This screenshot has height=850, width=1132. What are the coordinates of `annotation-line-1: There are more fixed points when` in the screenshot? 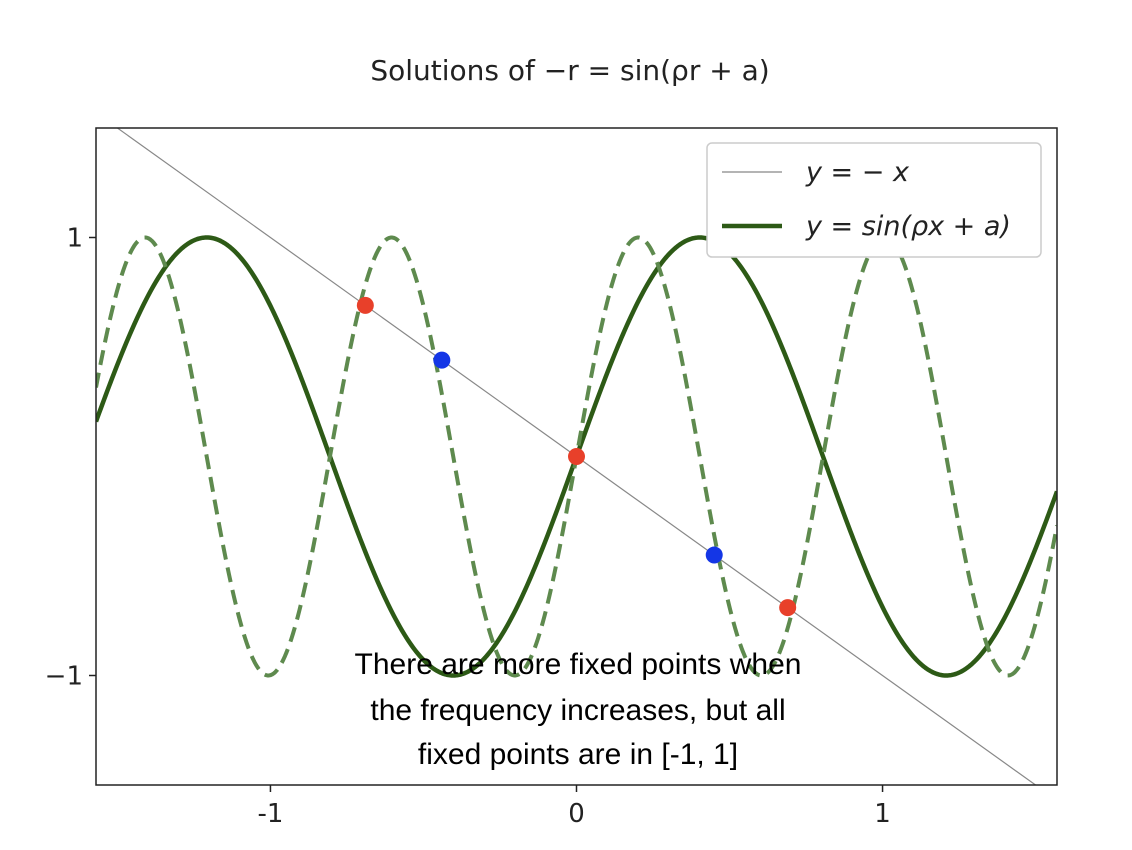 It's located at (578, 664).